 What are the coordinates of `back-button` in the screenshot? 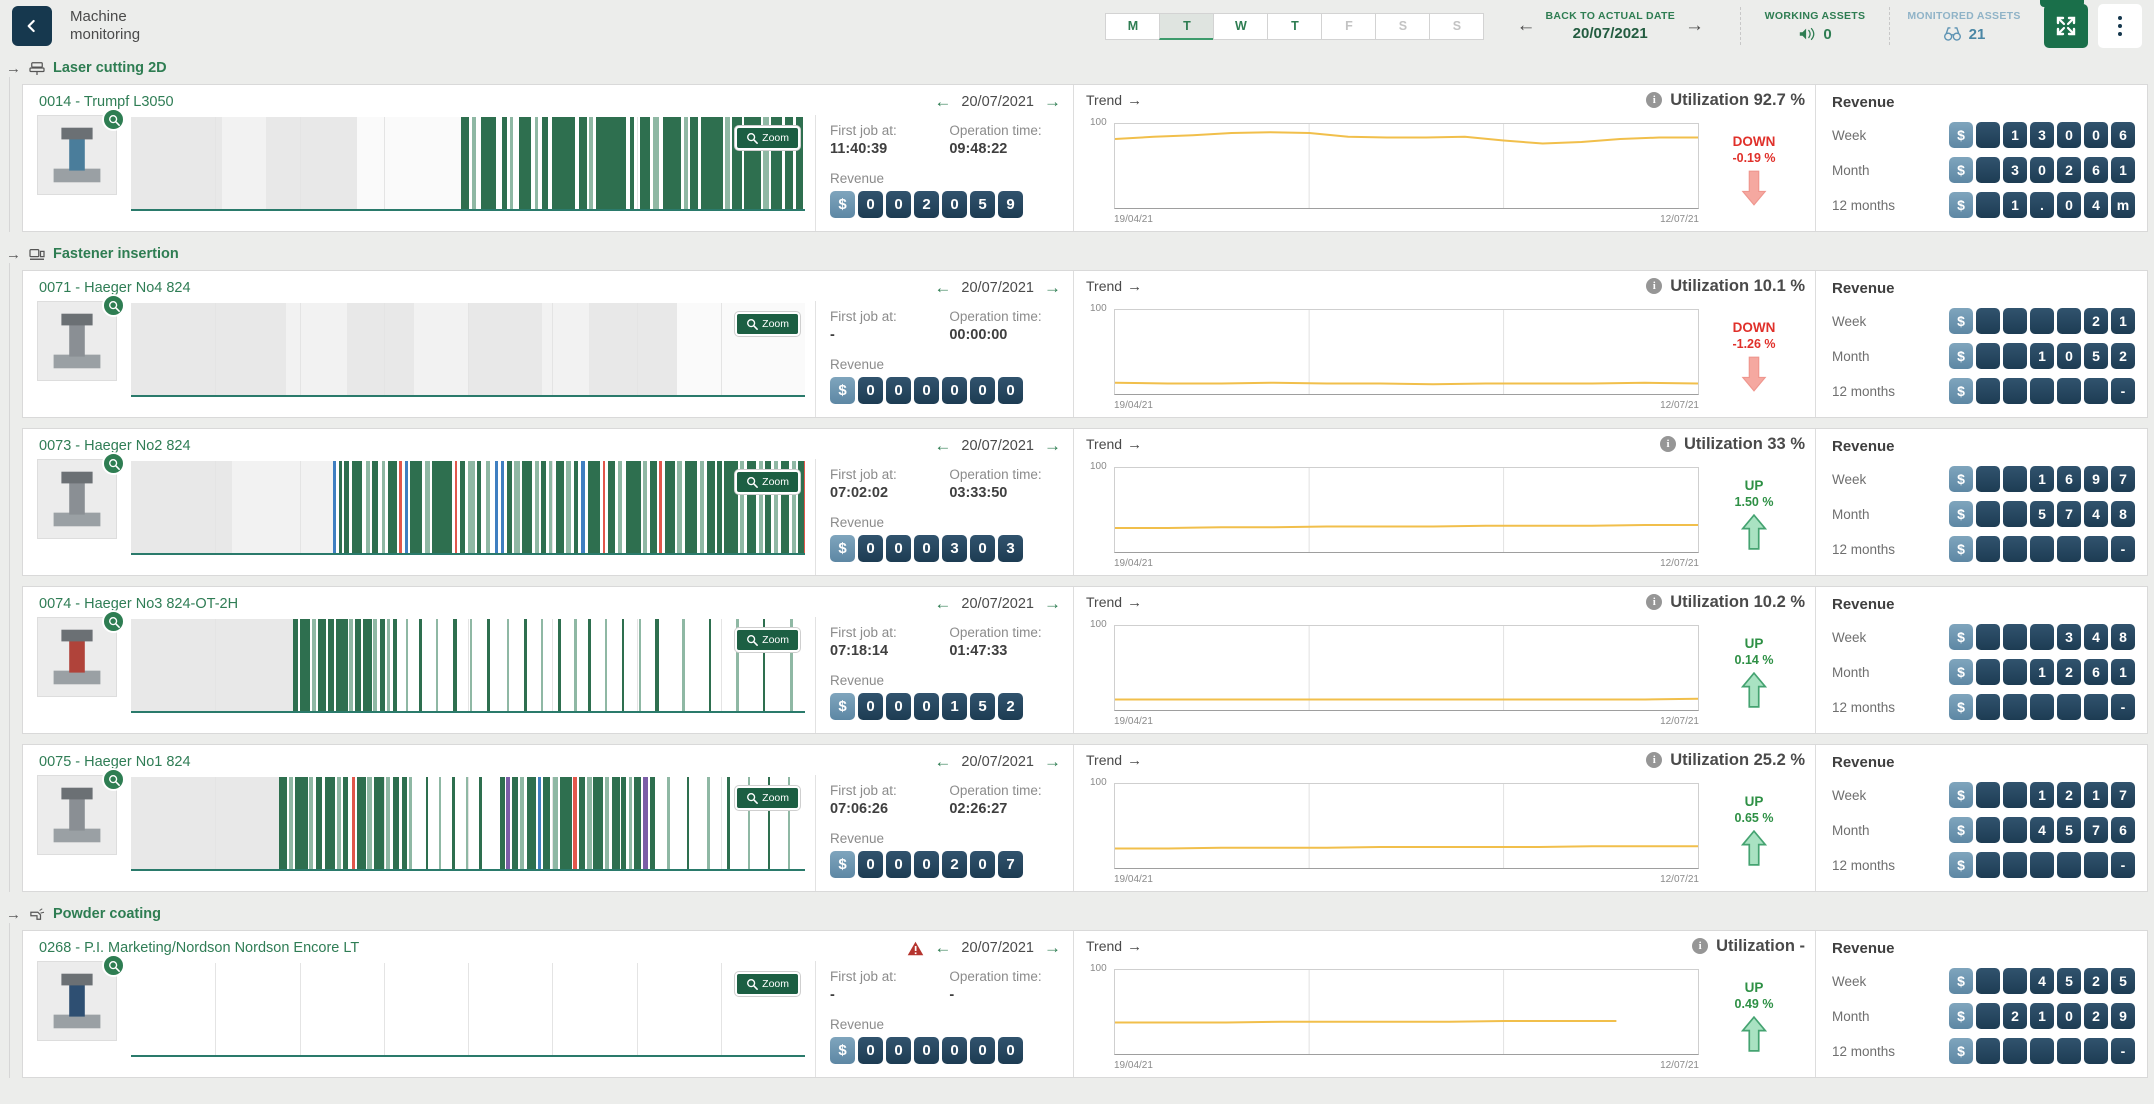 It's located at (32, 26).